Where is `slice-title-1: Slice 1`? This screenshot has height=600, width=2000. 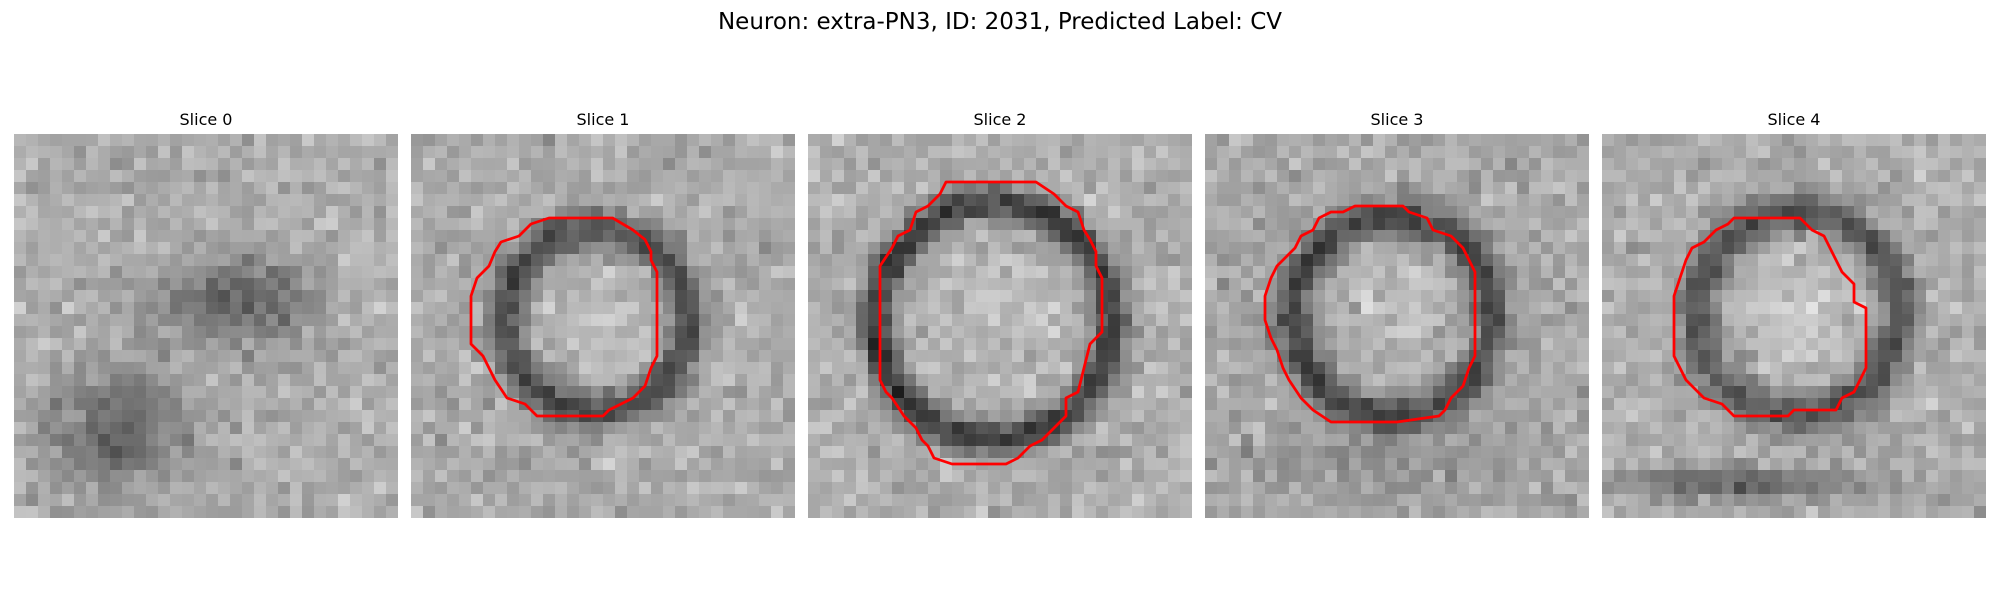 slice-title-1: Slice 1 is located at coordinates (603, 119).